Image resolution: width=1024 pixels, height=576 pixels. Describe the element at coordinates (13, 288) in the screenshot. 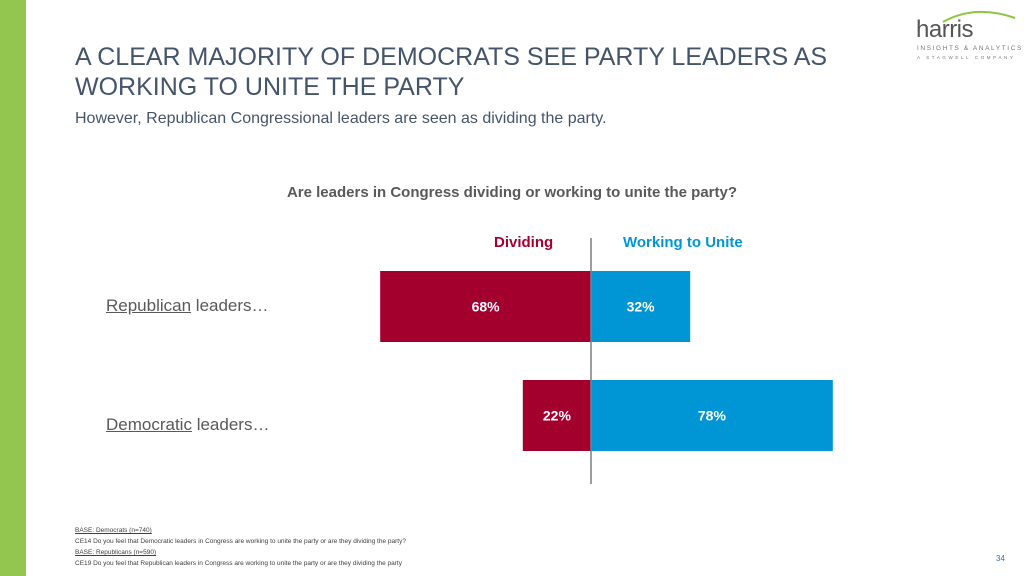

I see `accent-side-bar` at that location.